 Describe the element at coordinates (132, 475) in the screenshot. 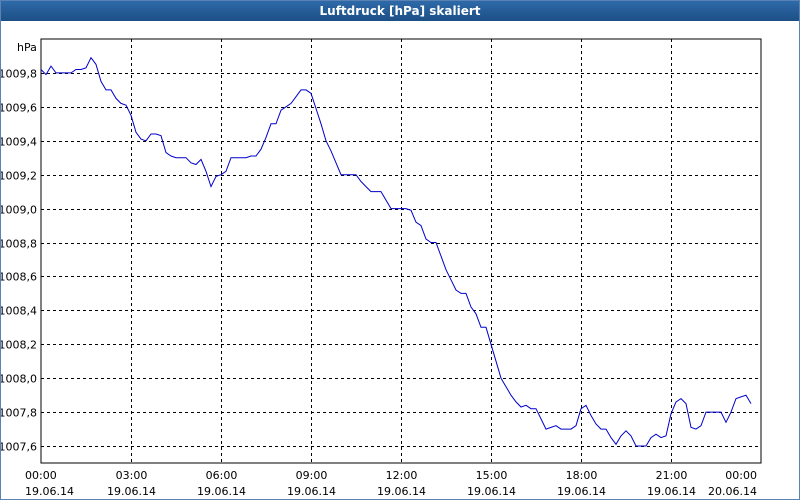

I see `x-tick-time: 03:00` at that location.